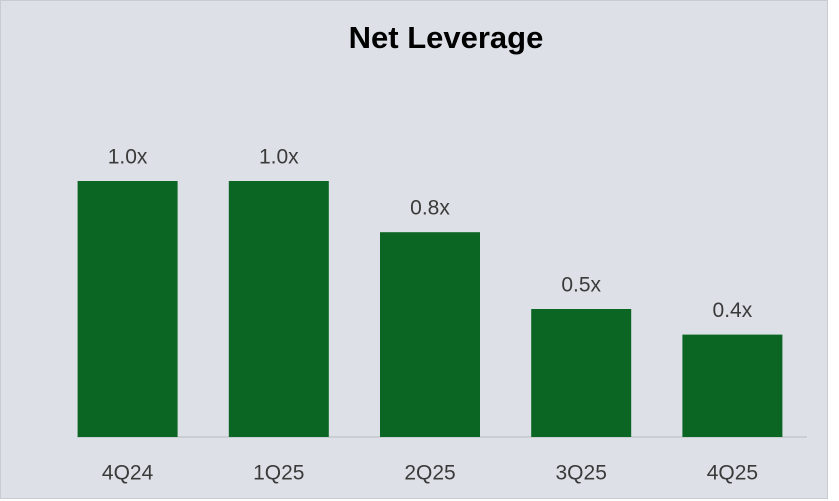 Image resolution: width=839 pixels, height=501 pixels. I want to click on x-tick-label: 1Q25, so click(278, 473).